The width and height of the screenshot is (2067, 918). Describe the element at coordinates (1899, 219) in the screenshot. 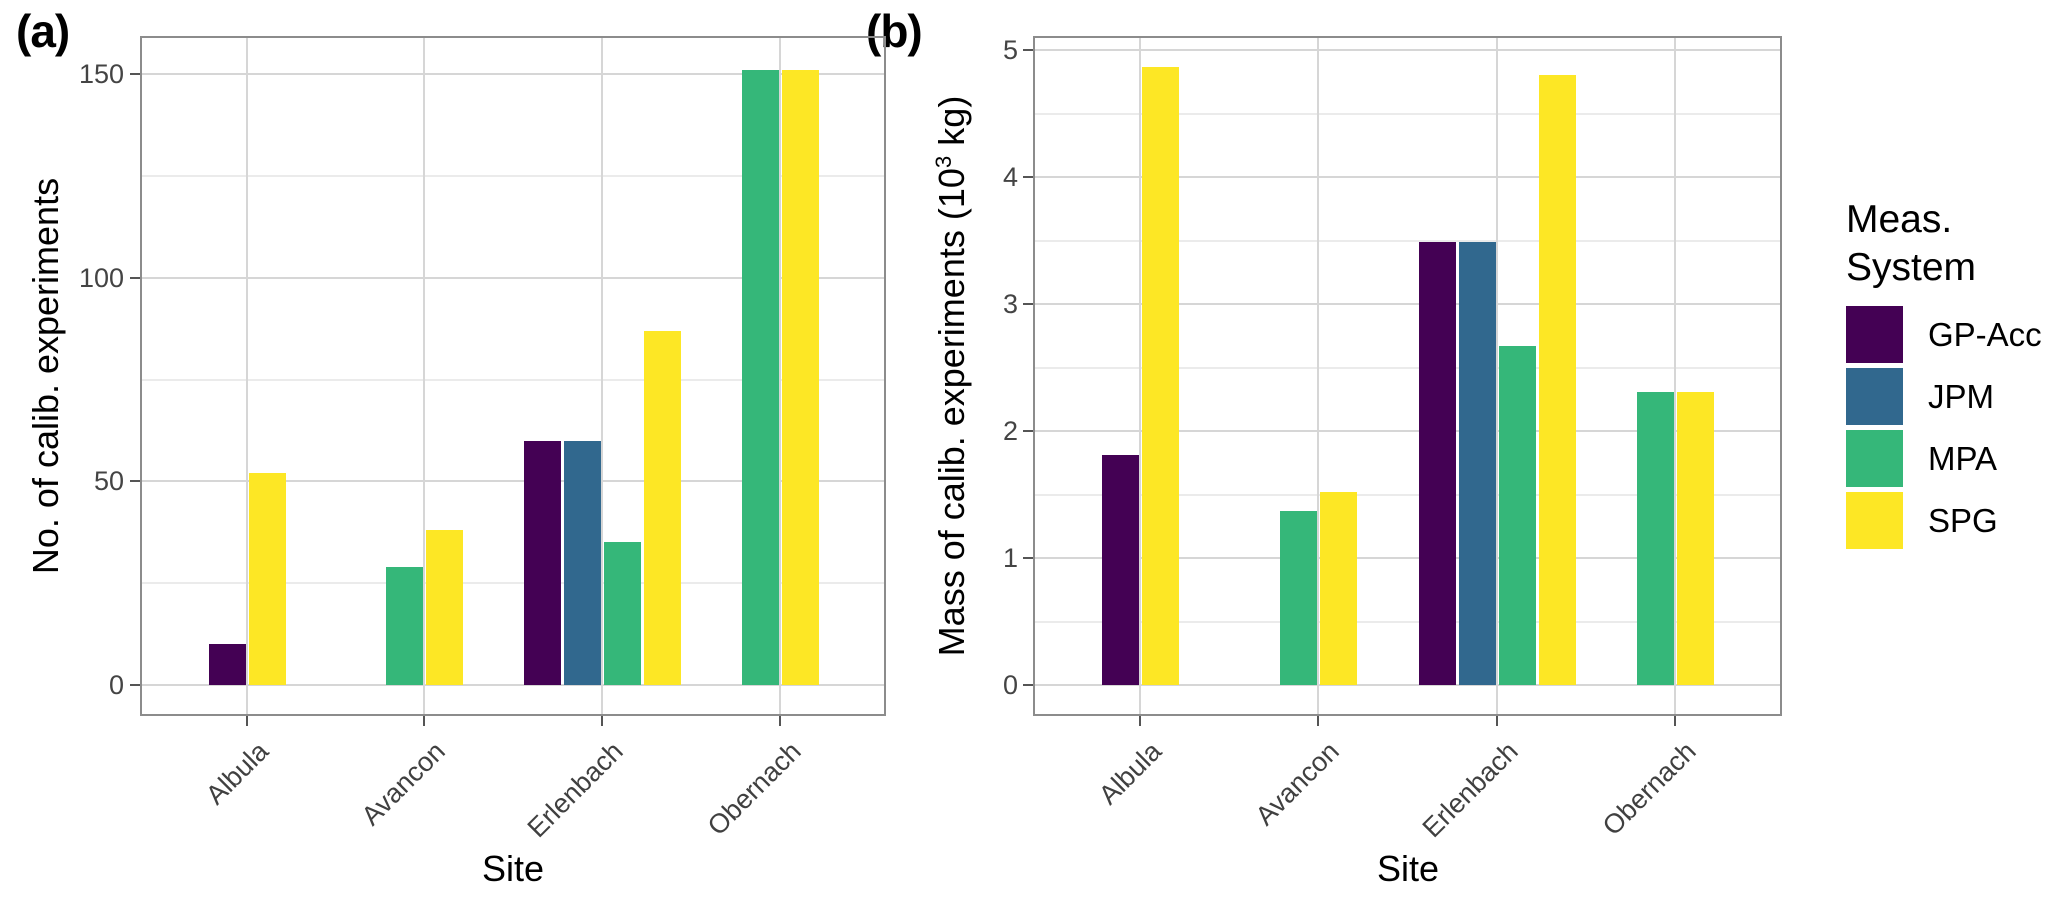

I see `legend-title-line1: Meas.` at that location.